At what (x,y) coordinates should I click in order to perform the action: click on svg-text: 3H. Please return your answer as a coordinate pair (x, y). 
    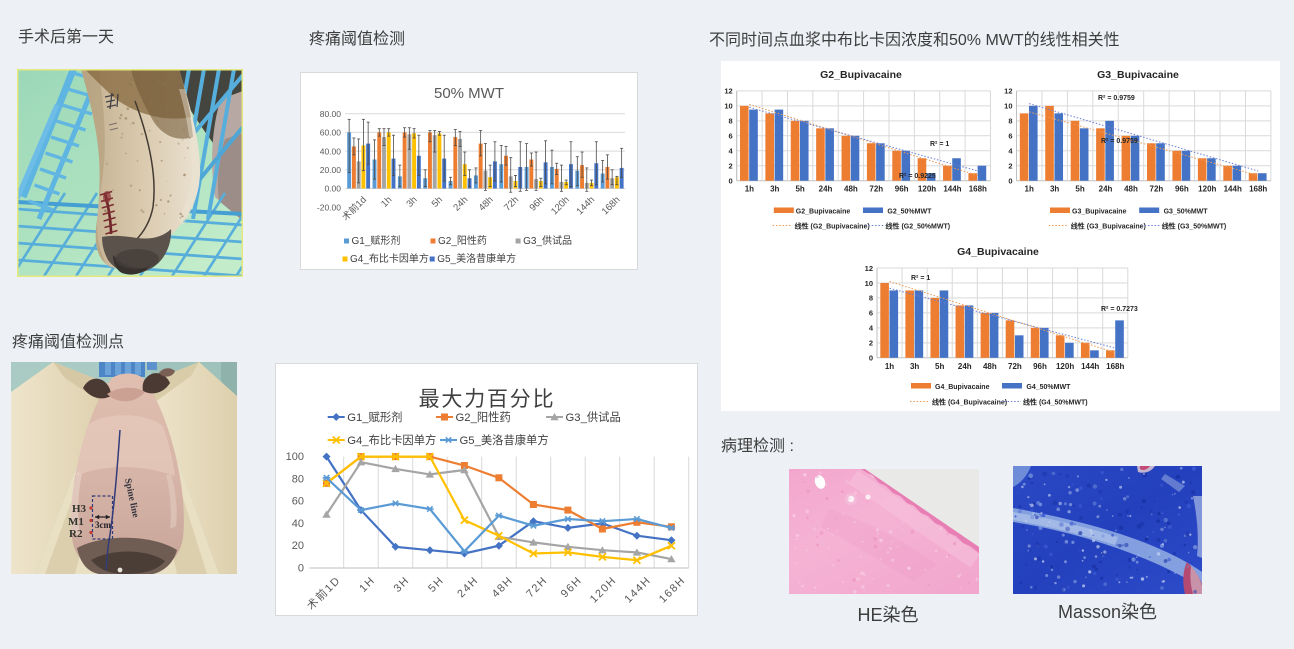
    Looking at the image, I should click on (402, 584).